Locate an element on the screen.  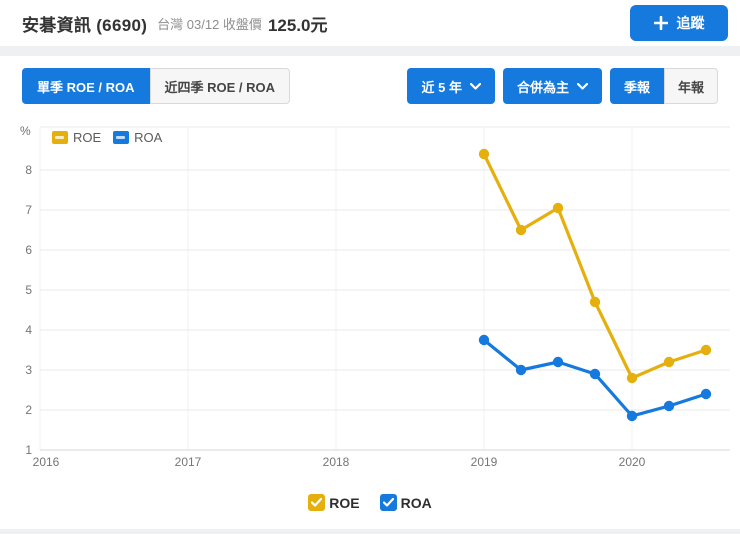
legend-label-roe: ROE is located at coordinates (87, 137).